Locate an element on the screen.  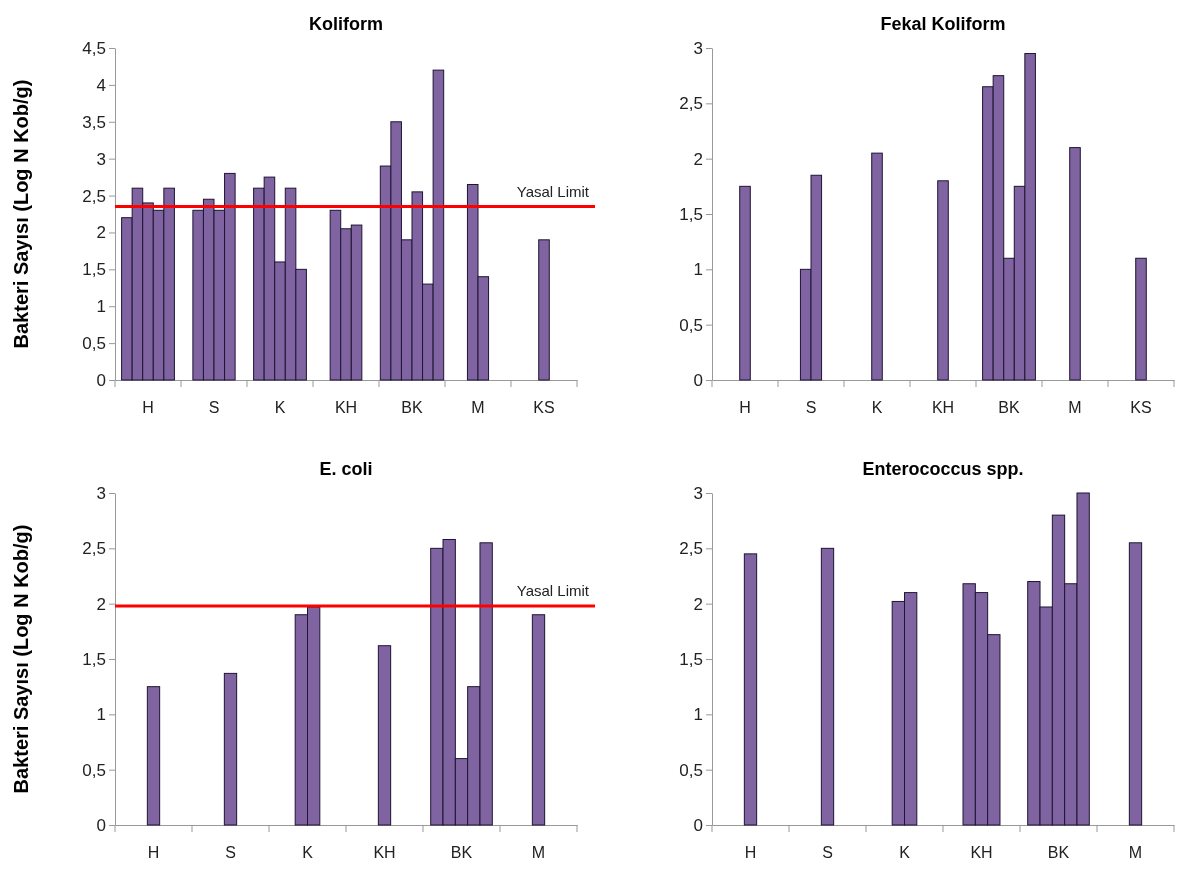
y-tick-label: 3,5 is located at coordinates (94, 122).